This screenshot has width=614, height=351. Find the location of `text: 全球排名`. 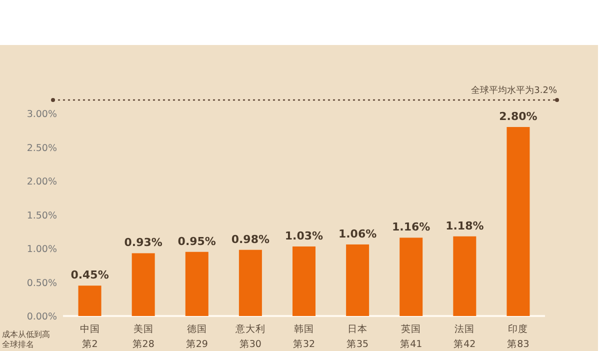

text: 全球排名 is located at coordinates (18, 344).